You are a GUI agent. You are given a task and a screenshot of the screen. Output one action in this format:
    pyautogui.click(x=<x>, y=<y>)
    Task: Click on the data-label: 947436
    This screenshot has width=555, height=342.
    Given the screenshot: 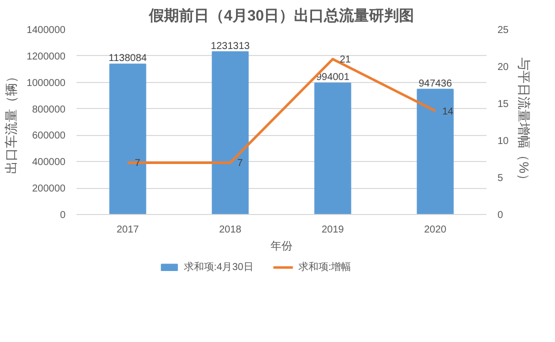 What is the action you would take?
    pyautogui.click(x=435, y=84)
    